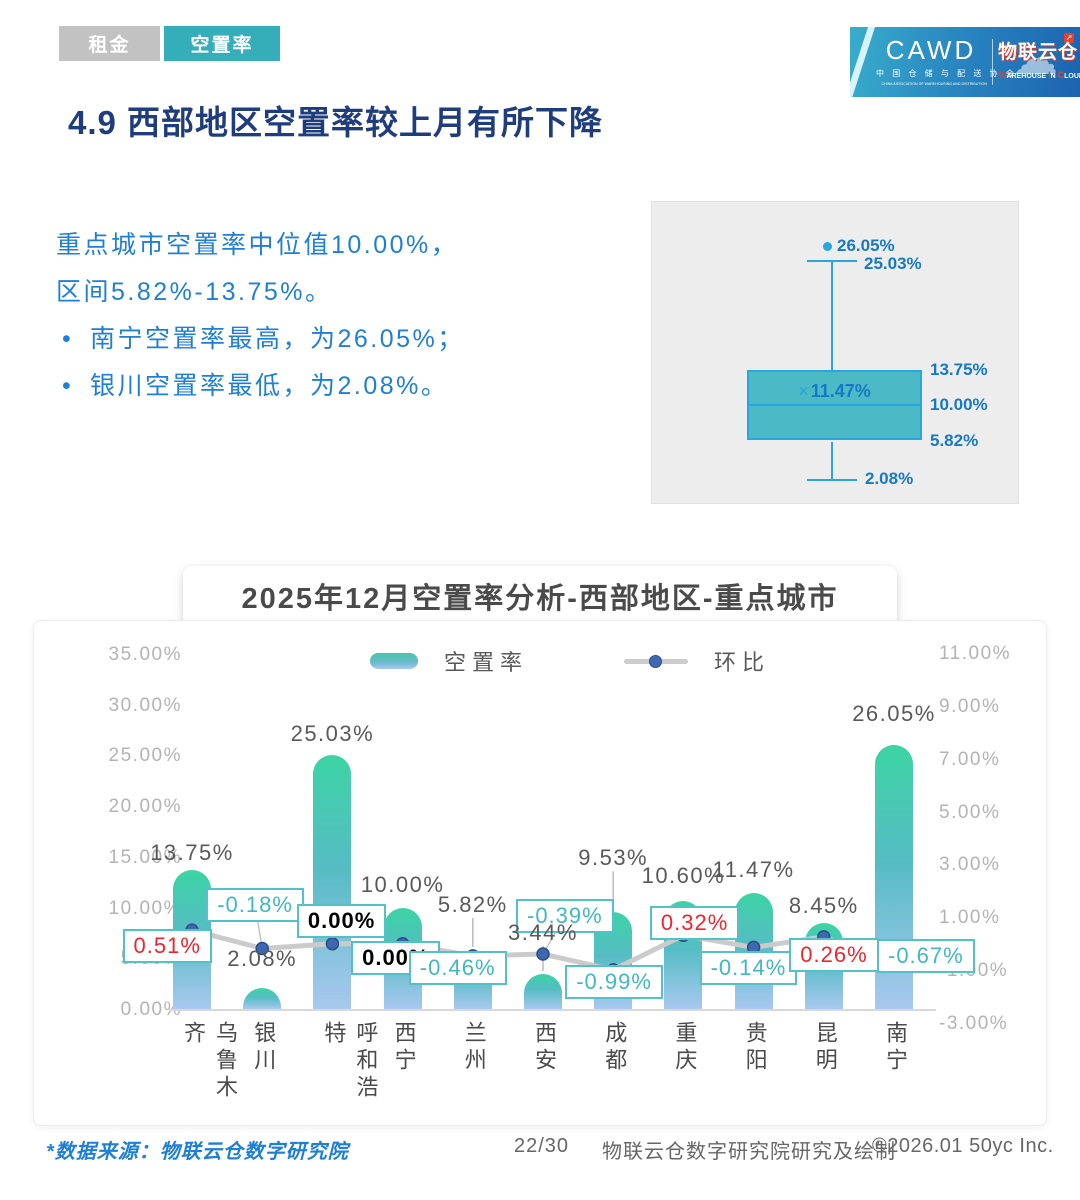 The height and width of the screenshot is (1200, 1080). What do you see at coordinates (341, 920) in the screenshot?
I see `ring-ratio-label-呼和浩特: 0.00%` at bounding box center [341, 920].